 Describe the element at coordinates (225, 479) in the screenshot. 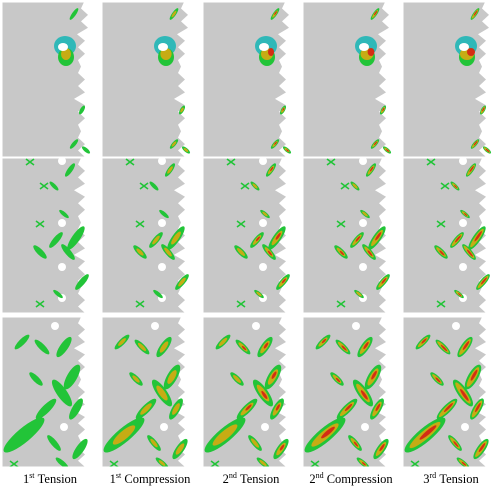

I see `column-label-3-ordinal: 2` at that location.